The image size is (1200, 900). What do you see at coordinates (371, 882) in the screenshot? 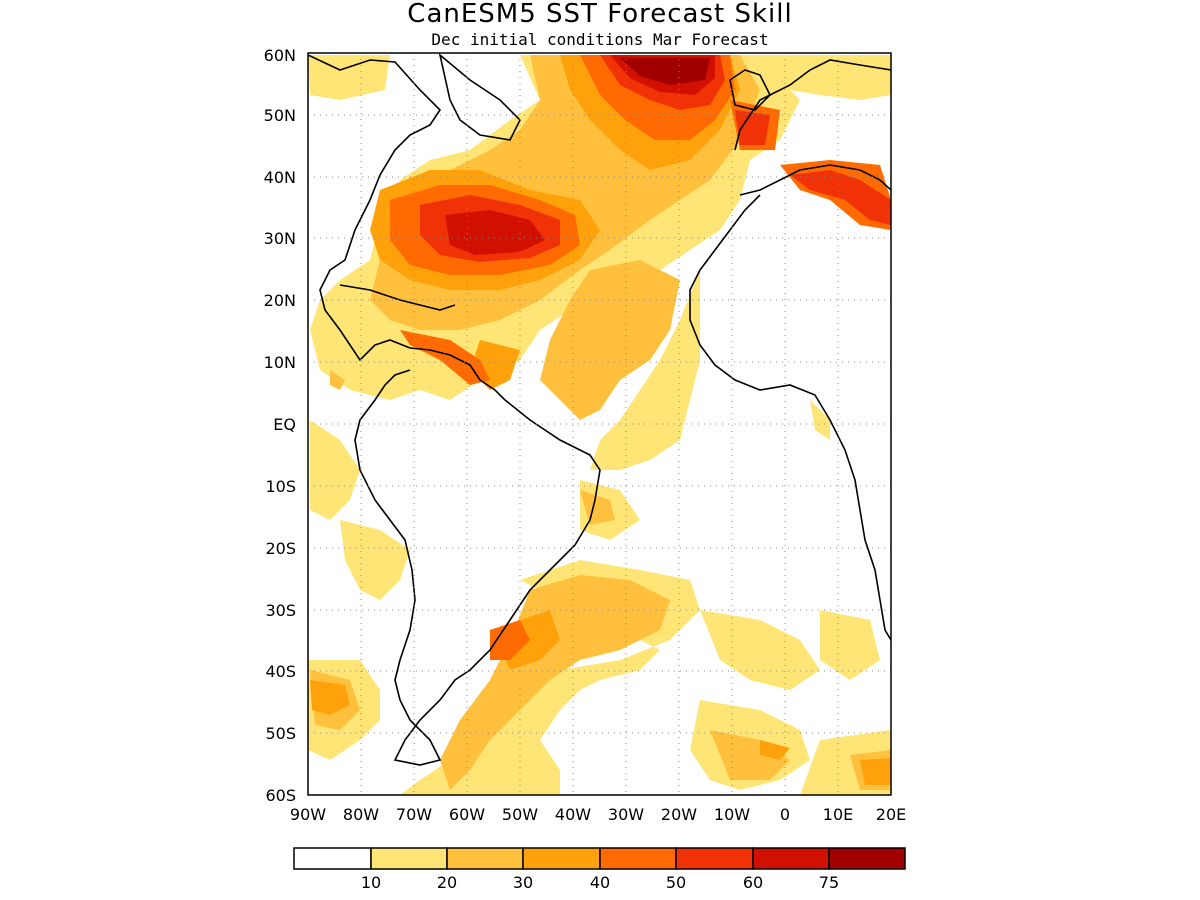
I see `colorbar-label: 10` at bounding box center [371, 882].